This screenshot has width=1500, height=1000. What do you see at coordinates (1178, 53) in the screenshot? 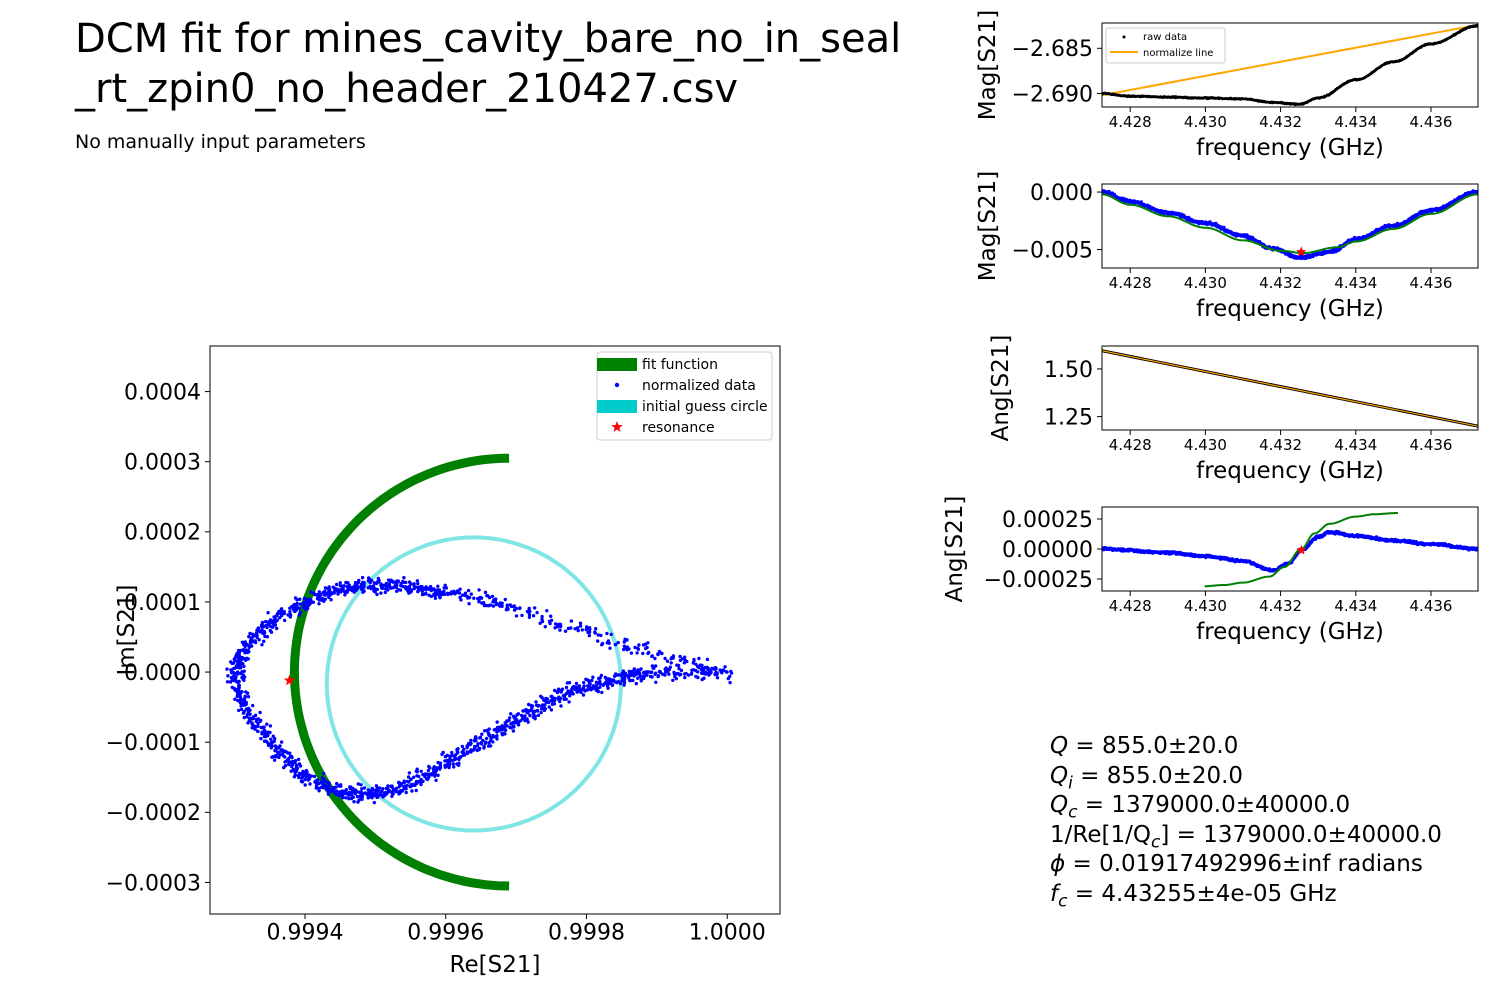
I see `legend-entry: normalize line` at bounding box center [1178, 53].